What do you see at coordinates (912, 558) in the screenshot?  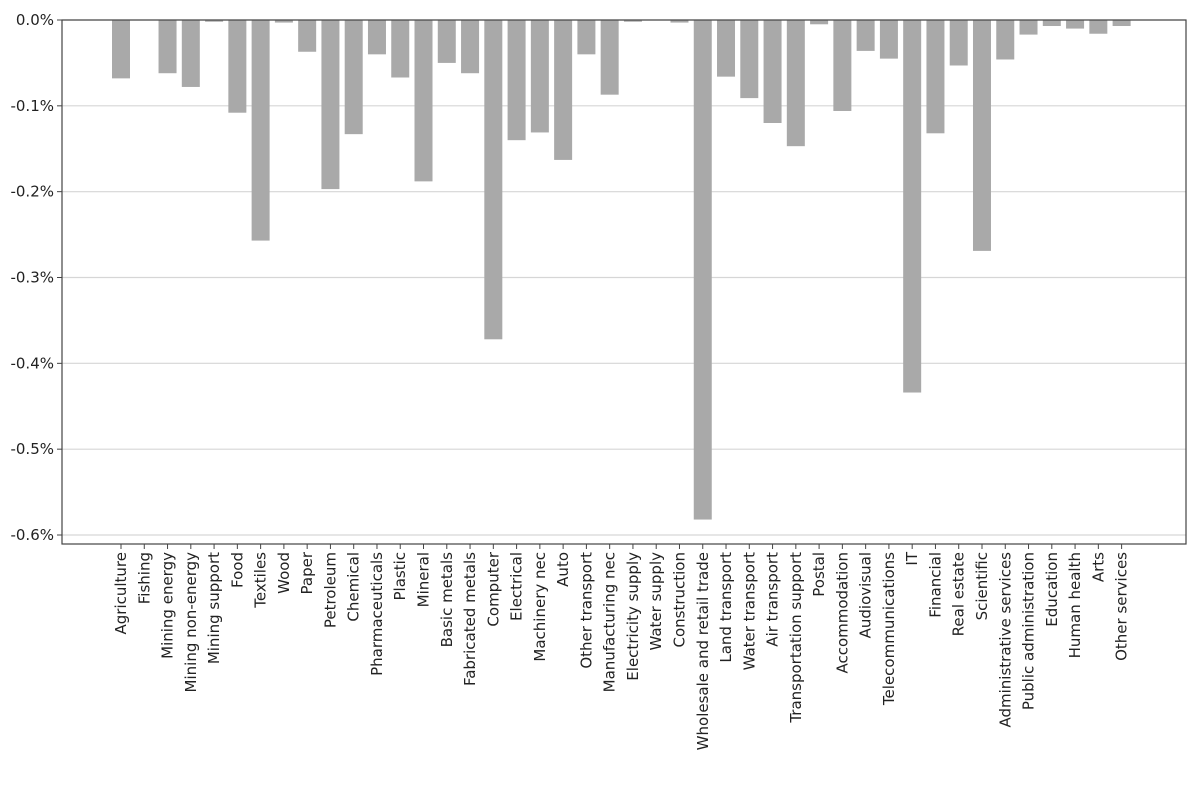 I see `x-tick-label: IT` at bounding box center [912, 558].